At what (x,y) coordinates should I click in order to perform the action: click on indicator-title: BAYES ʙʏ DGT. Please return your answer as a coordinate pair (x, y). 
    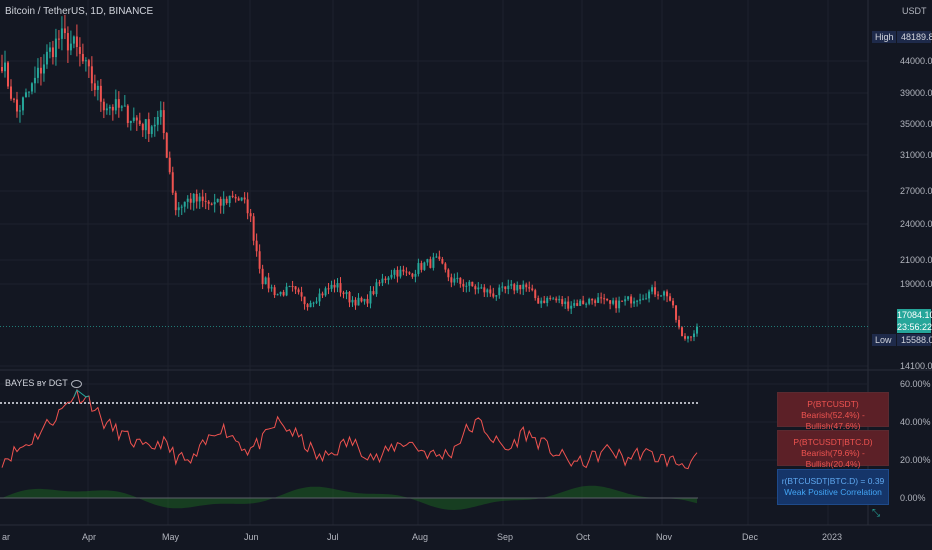
    Looking at the image, I should click on (43, 383).